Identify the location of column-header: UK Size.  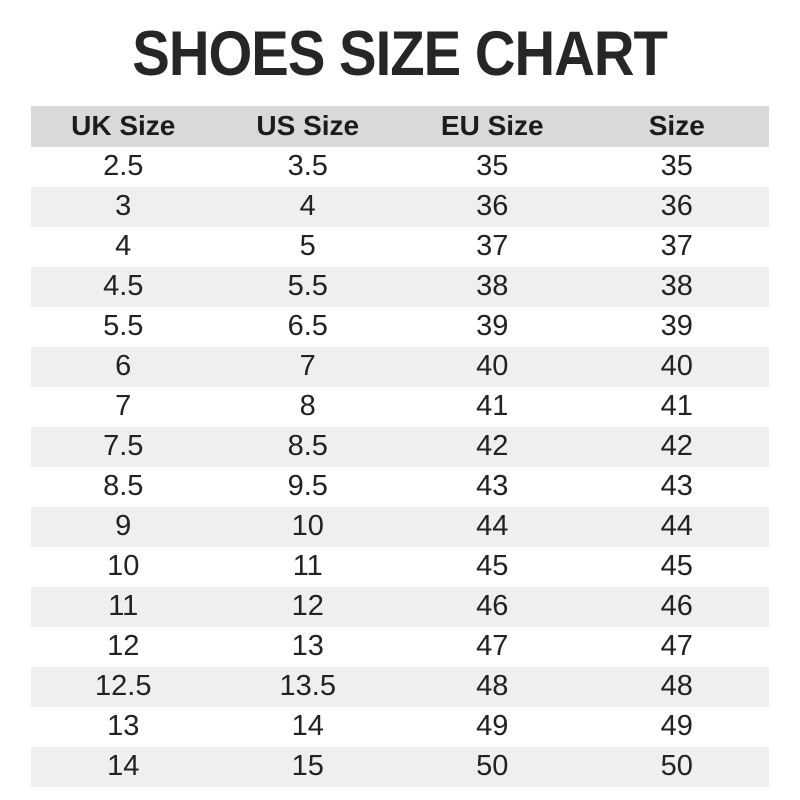
(123, 126).